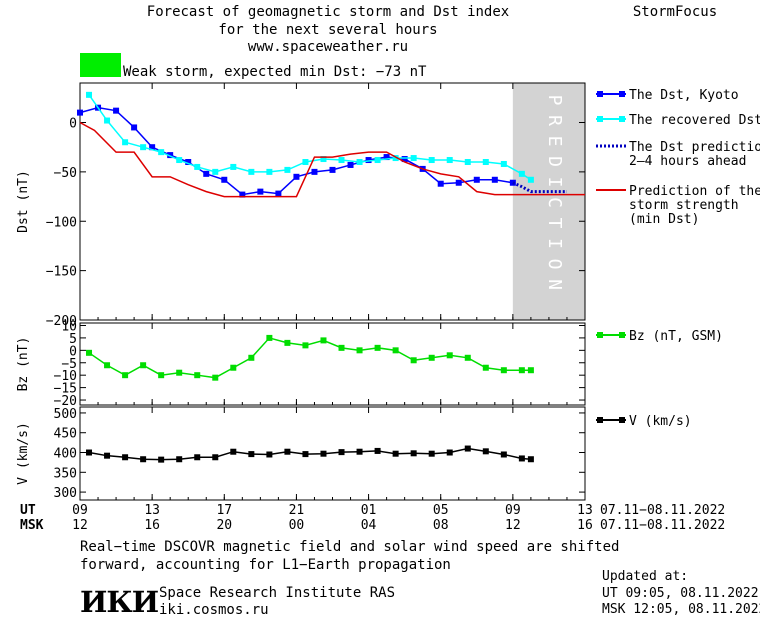 This screenshot has height=620, width=760. What do you see at coordinates (73, 351) in the screenshot?
I see `y-tick-label: 0` at bounding box center [73, 351].